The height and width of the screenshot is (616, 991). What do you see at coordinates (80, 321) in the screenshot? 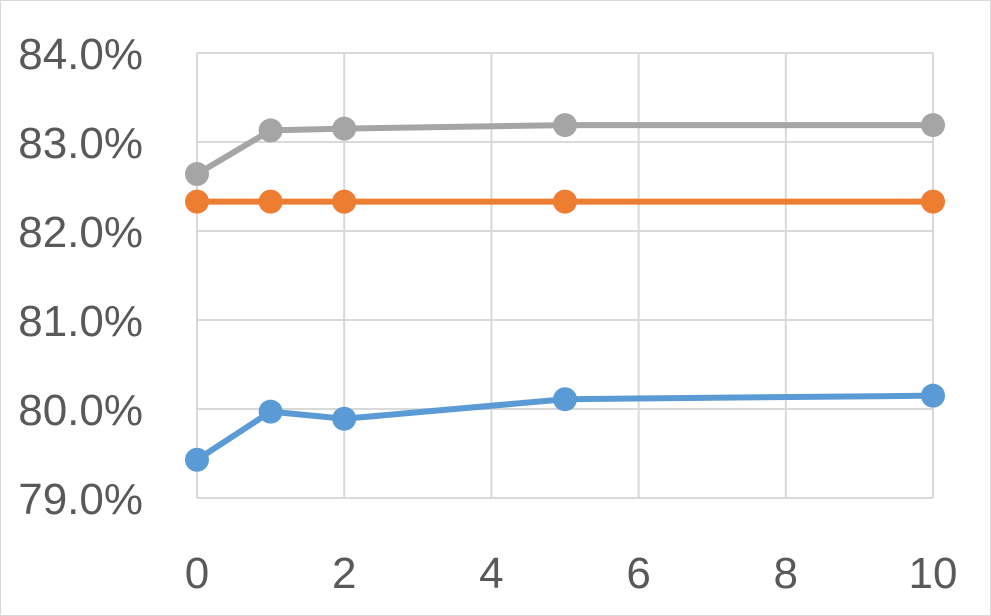
I see `y-tick-label: 81.0%` at bounding box center [80, 321].